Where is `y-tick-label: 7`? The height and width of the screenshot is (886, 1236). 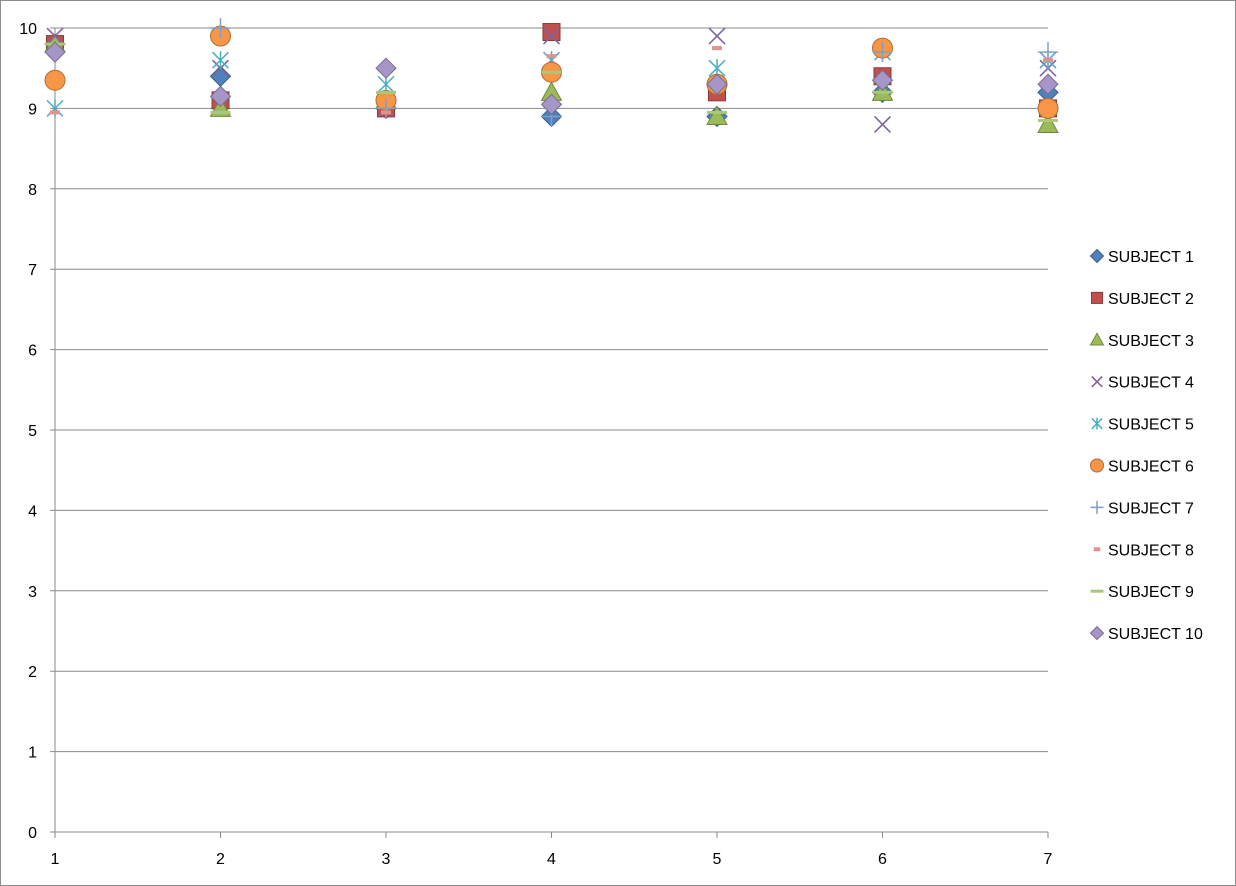 y-tick-label: 7 is located at coordinates (32, 270).